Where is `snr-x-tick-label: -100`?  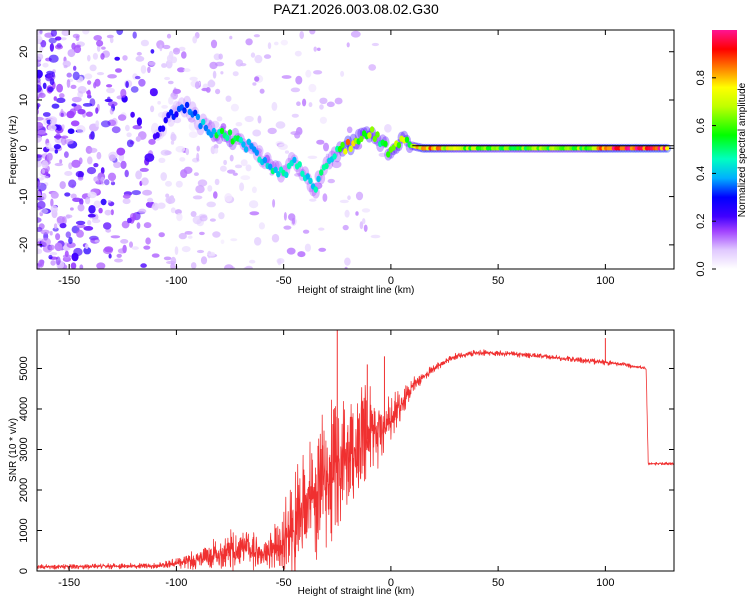
snr-x-tick-label: -100 is located at coordinates (176, 583).